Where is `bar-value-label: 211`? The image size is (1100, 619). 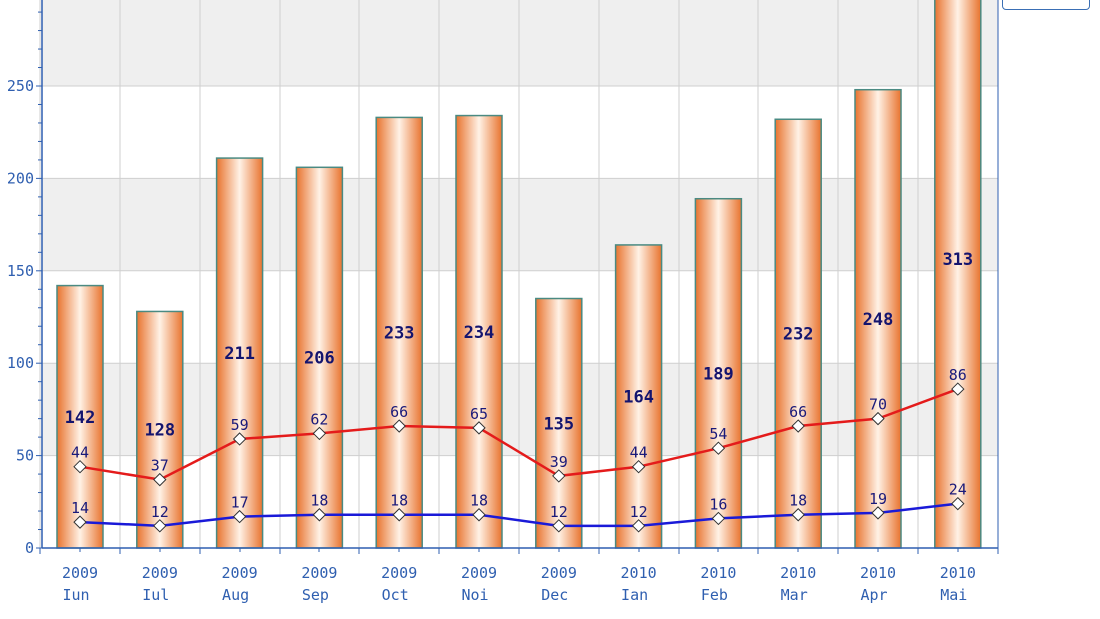 bar-value-label: 211 is located at coordinates (239, 354).